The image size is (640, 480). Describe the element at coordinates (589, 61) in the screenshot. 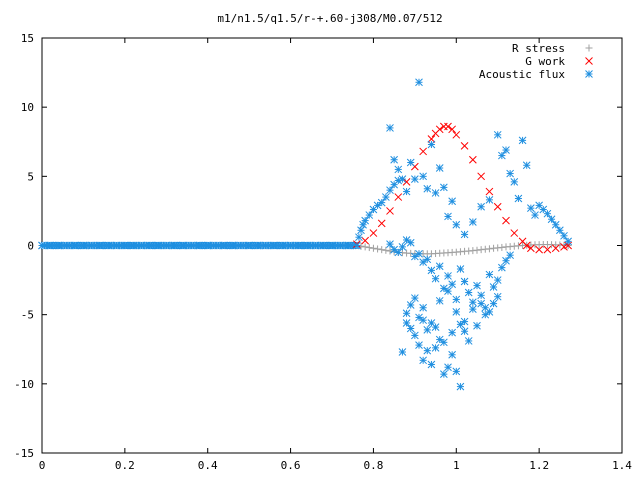

I see `legend-marker` at that location.